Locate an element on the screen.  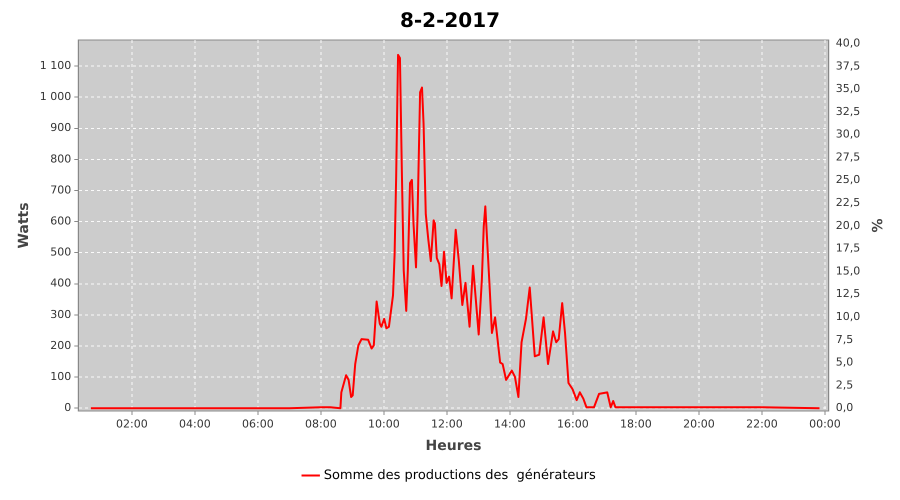
y2-tick-label: 22,5 is located at coordinates (848, 203).